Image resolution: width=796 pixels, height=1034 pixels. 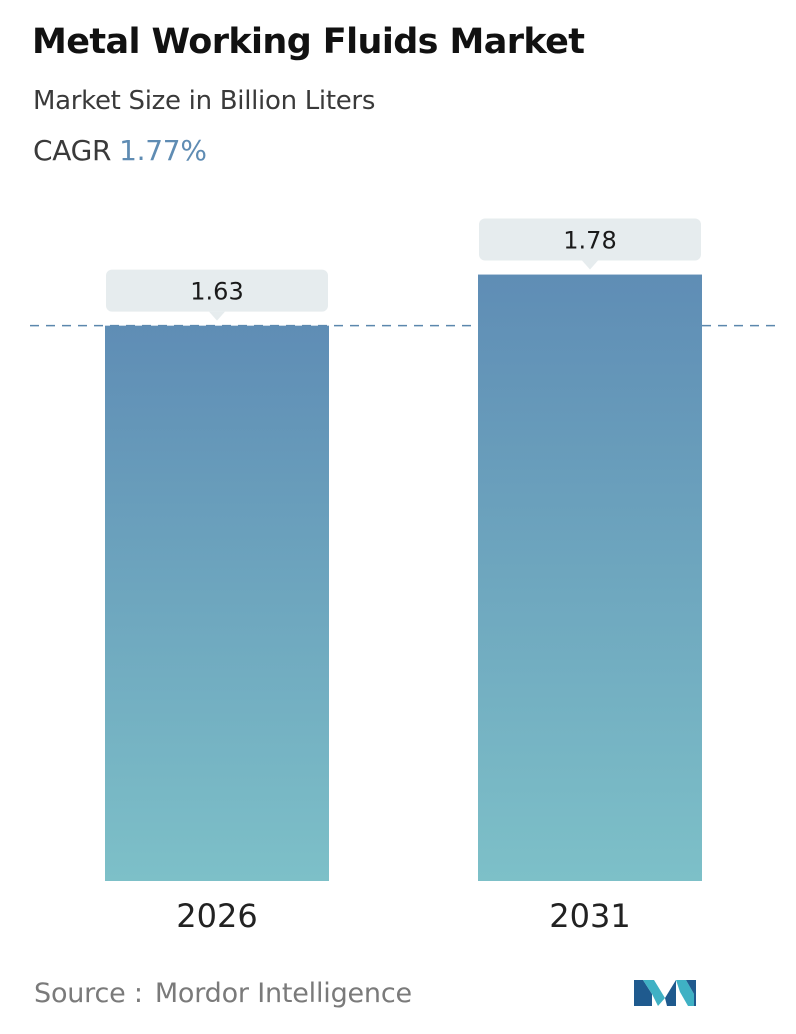 I want to click on data-label: 1.63, so click(x=216, y=292).